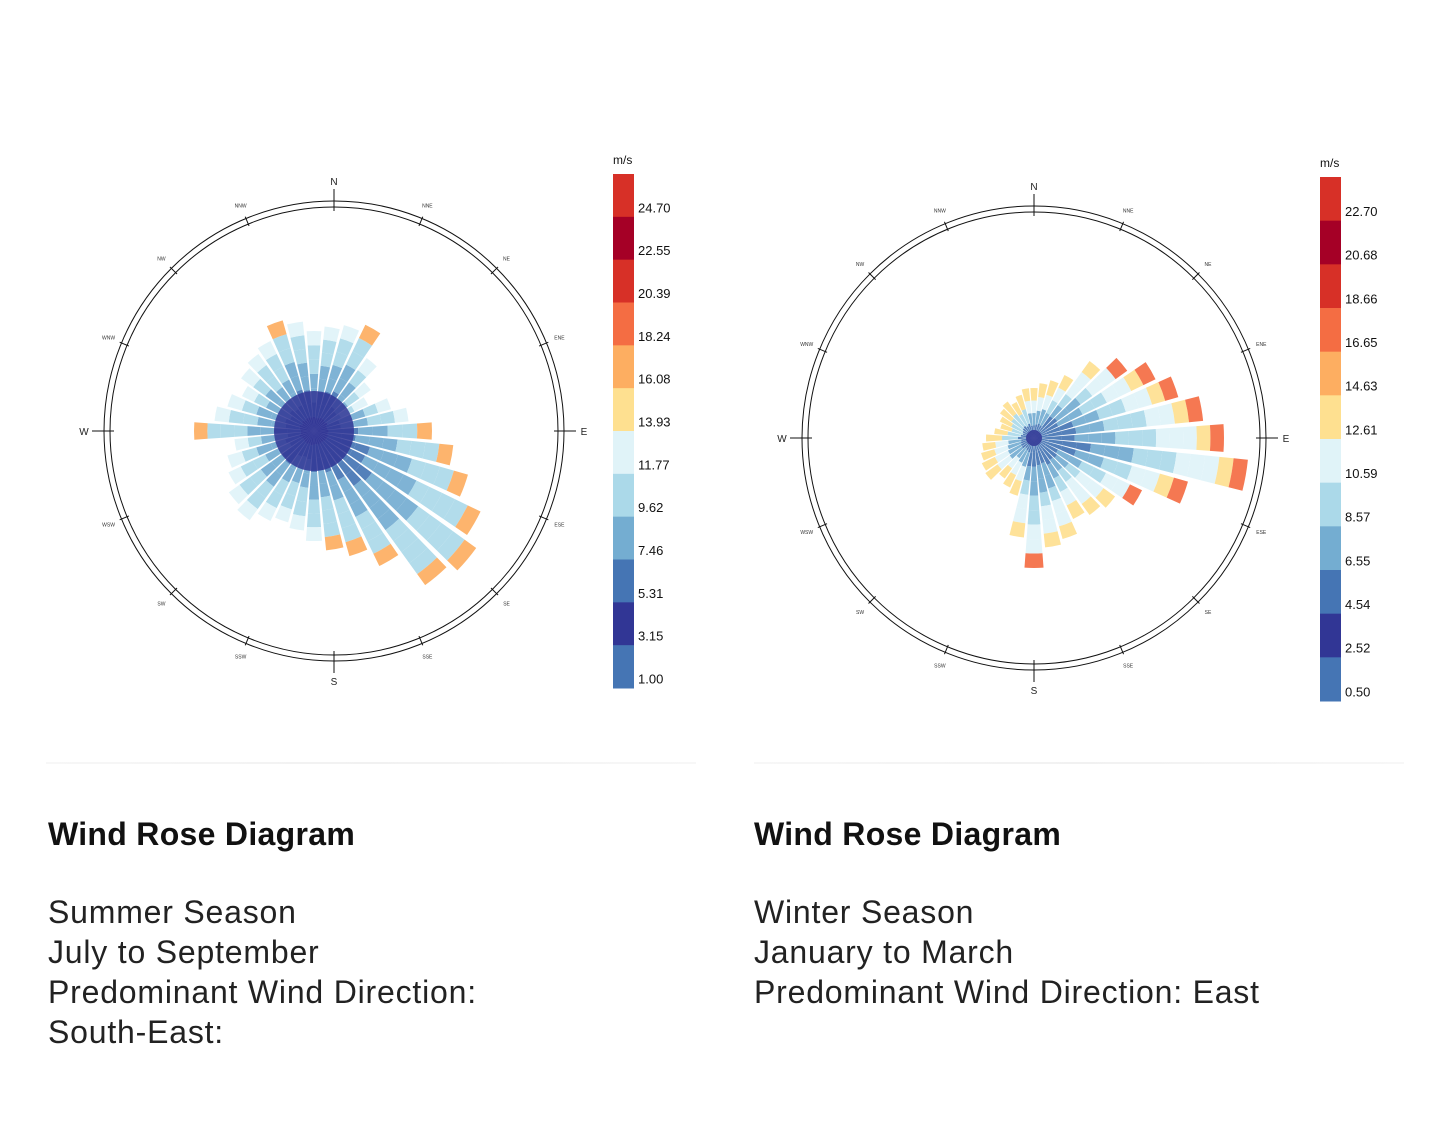 This screenshot has width=1433, height=1128. I want to click on direction-label-w: W, so click(84, 432).